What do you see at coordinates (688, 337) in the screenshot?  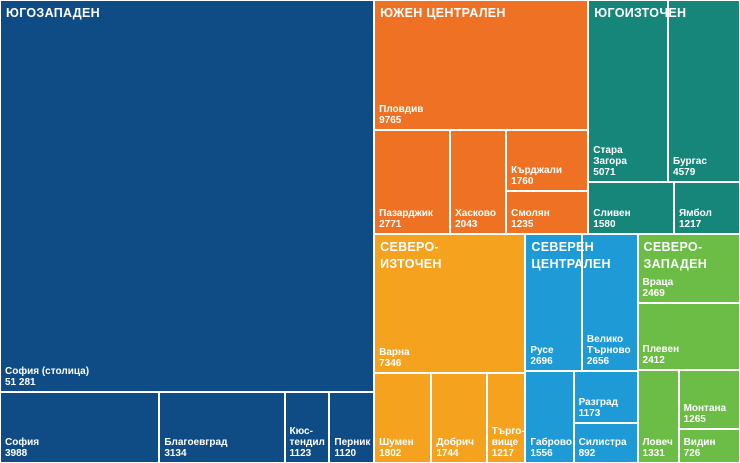 I see `treemap-cell: Плевен 2412` at bounding box center [688, 337].